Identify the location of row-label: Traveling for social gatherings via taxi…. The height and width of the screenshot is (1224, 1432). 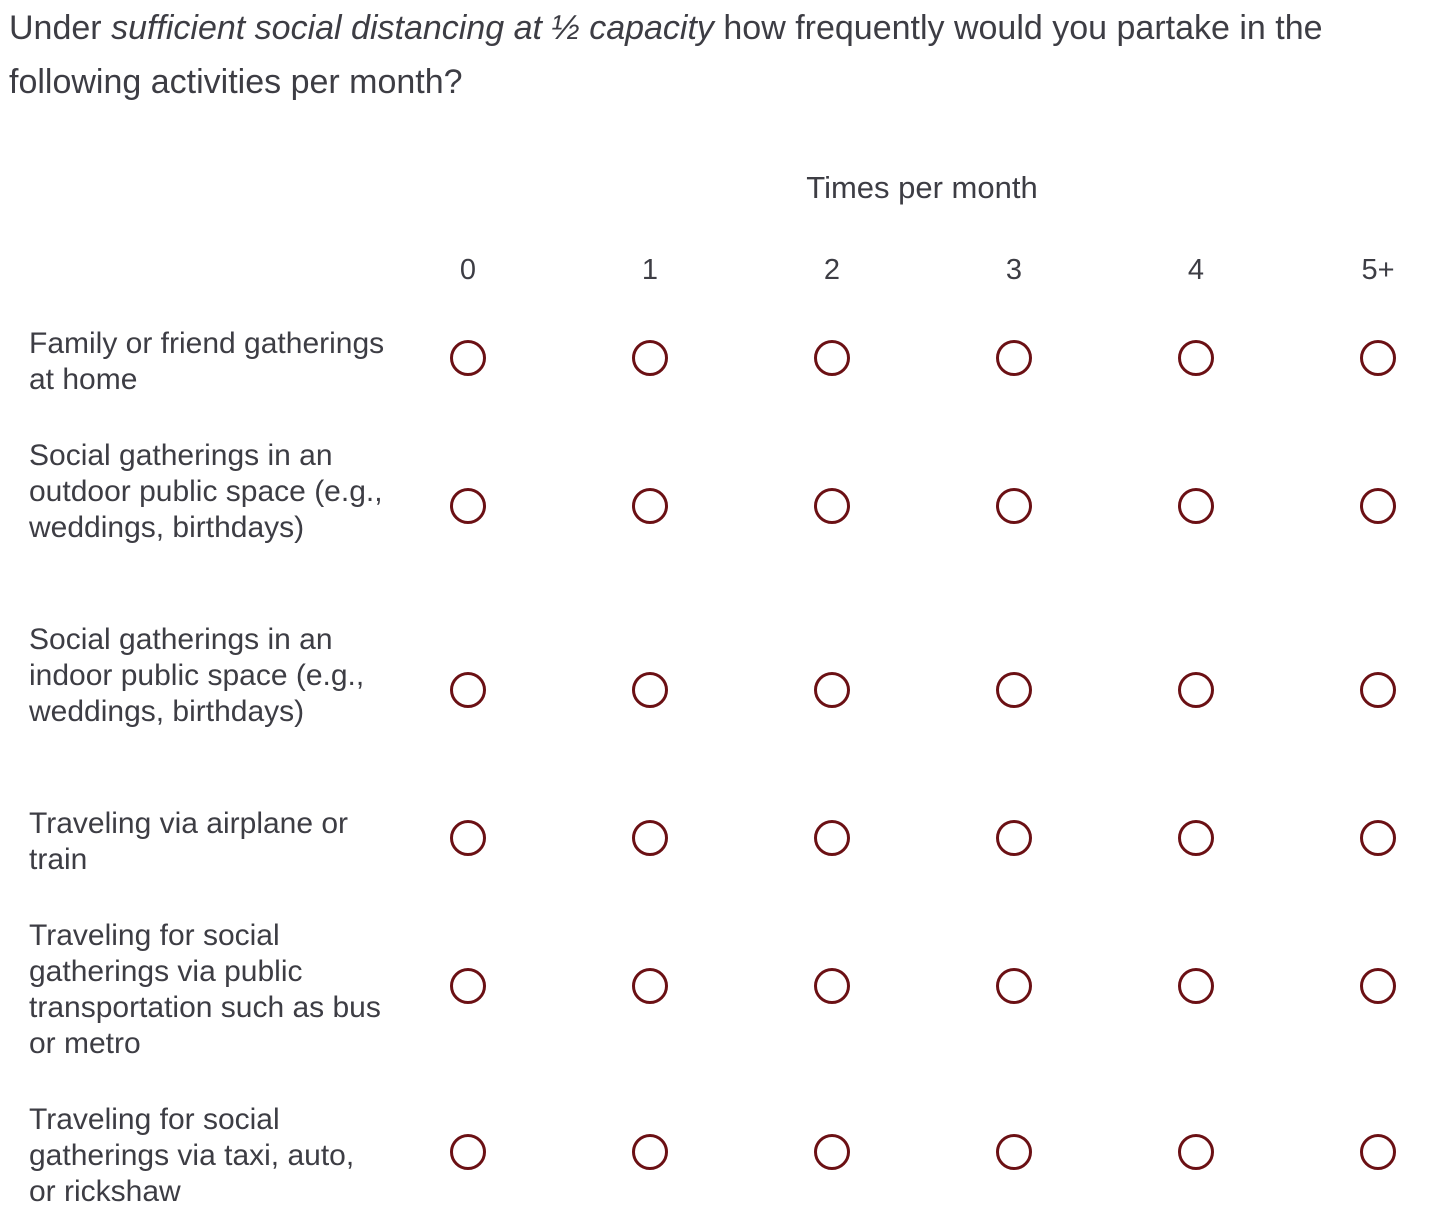
(192, 1155).